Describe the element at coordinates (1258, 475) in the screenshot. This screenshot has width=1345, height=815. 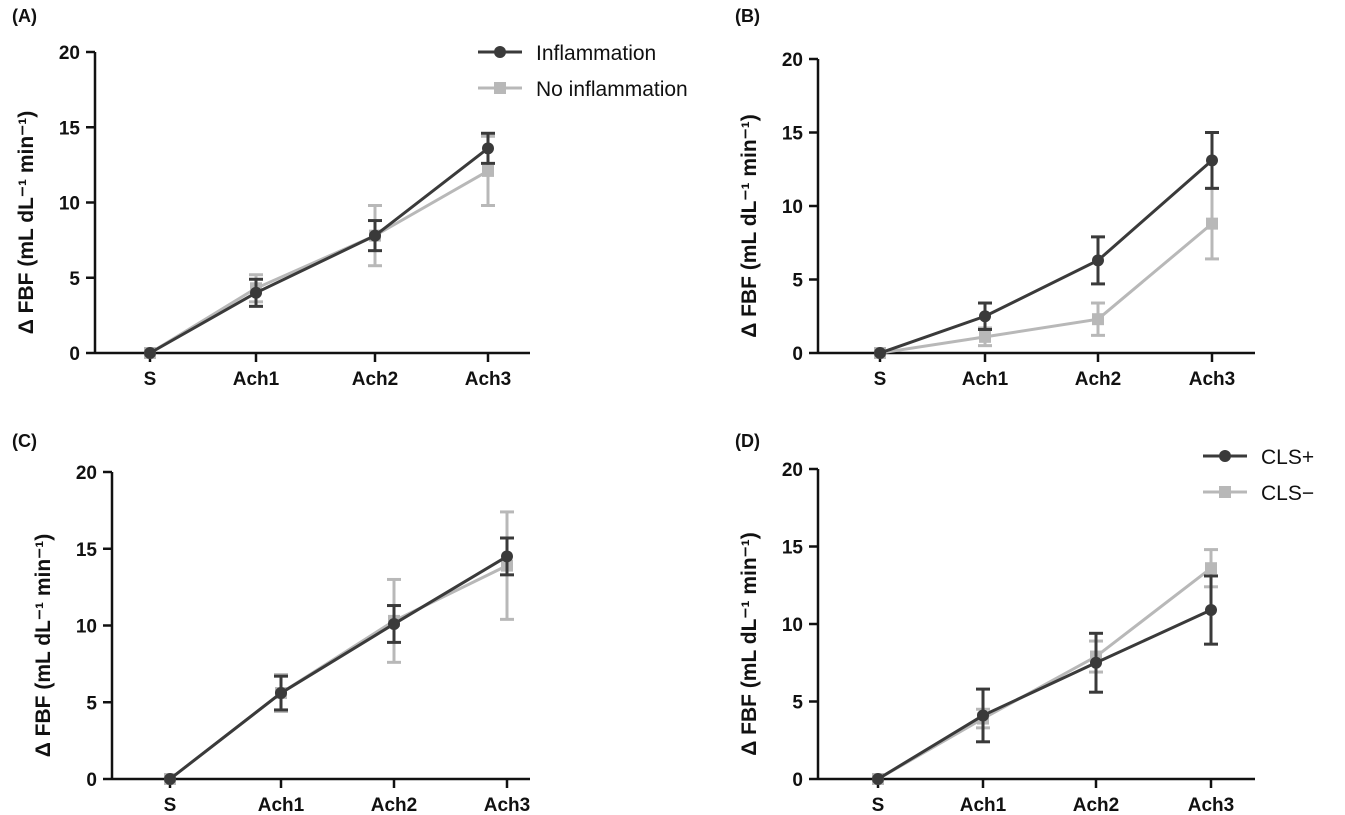
I see `legend: CLS+ CLS−` at that location.